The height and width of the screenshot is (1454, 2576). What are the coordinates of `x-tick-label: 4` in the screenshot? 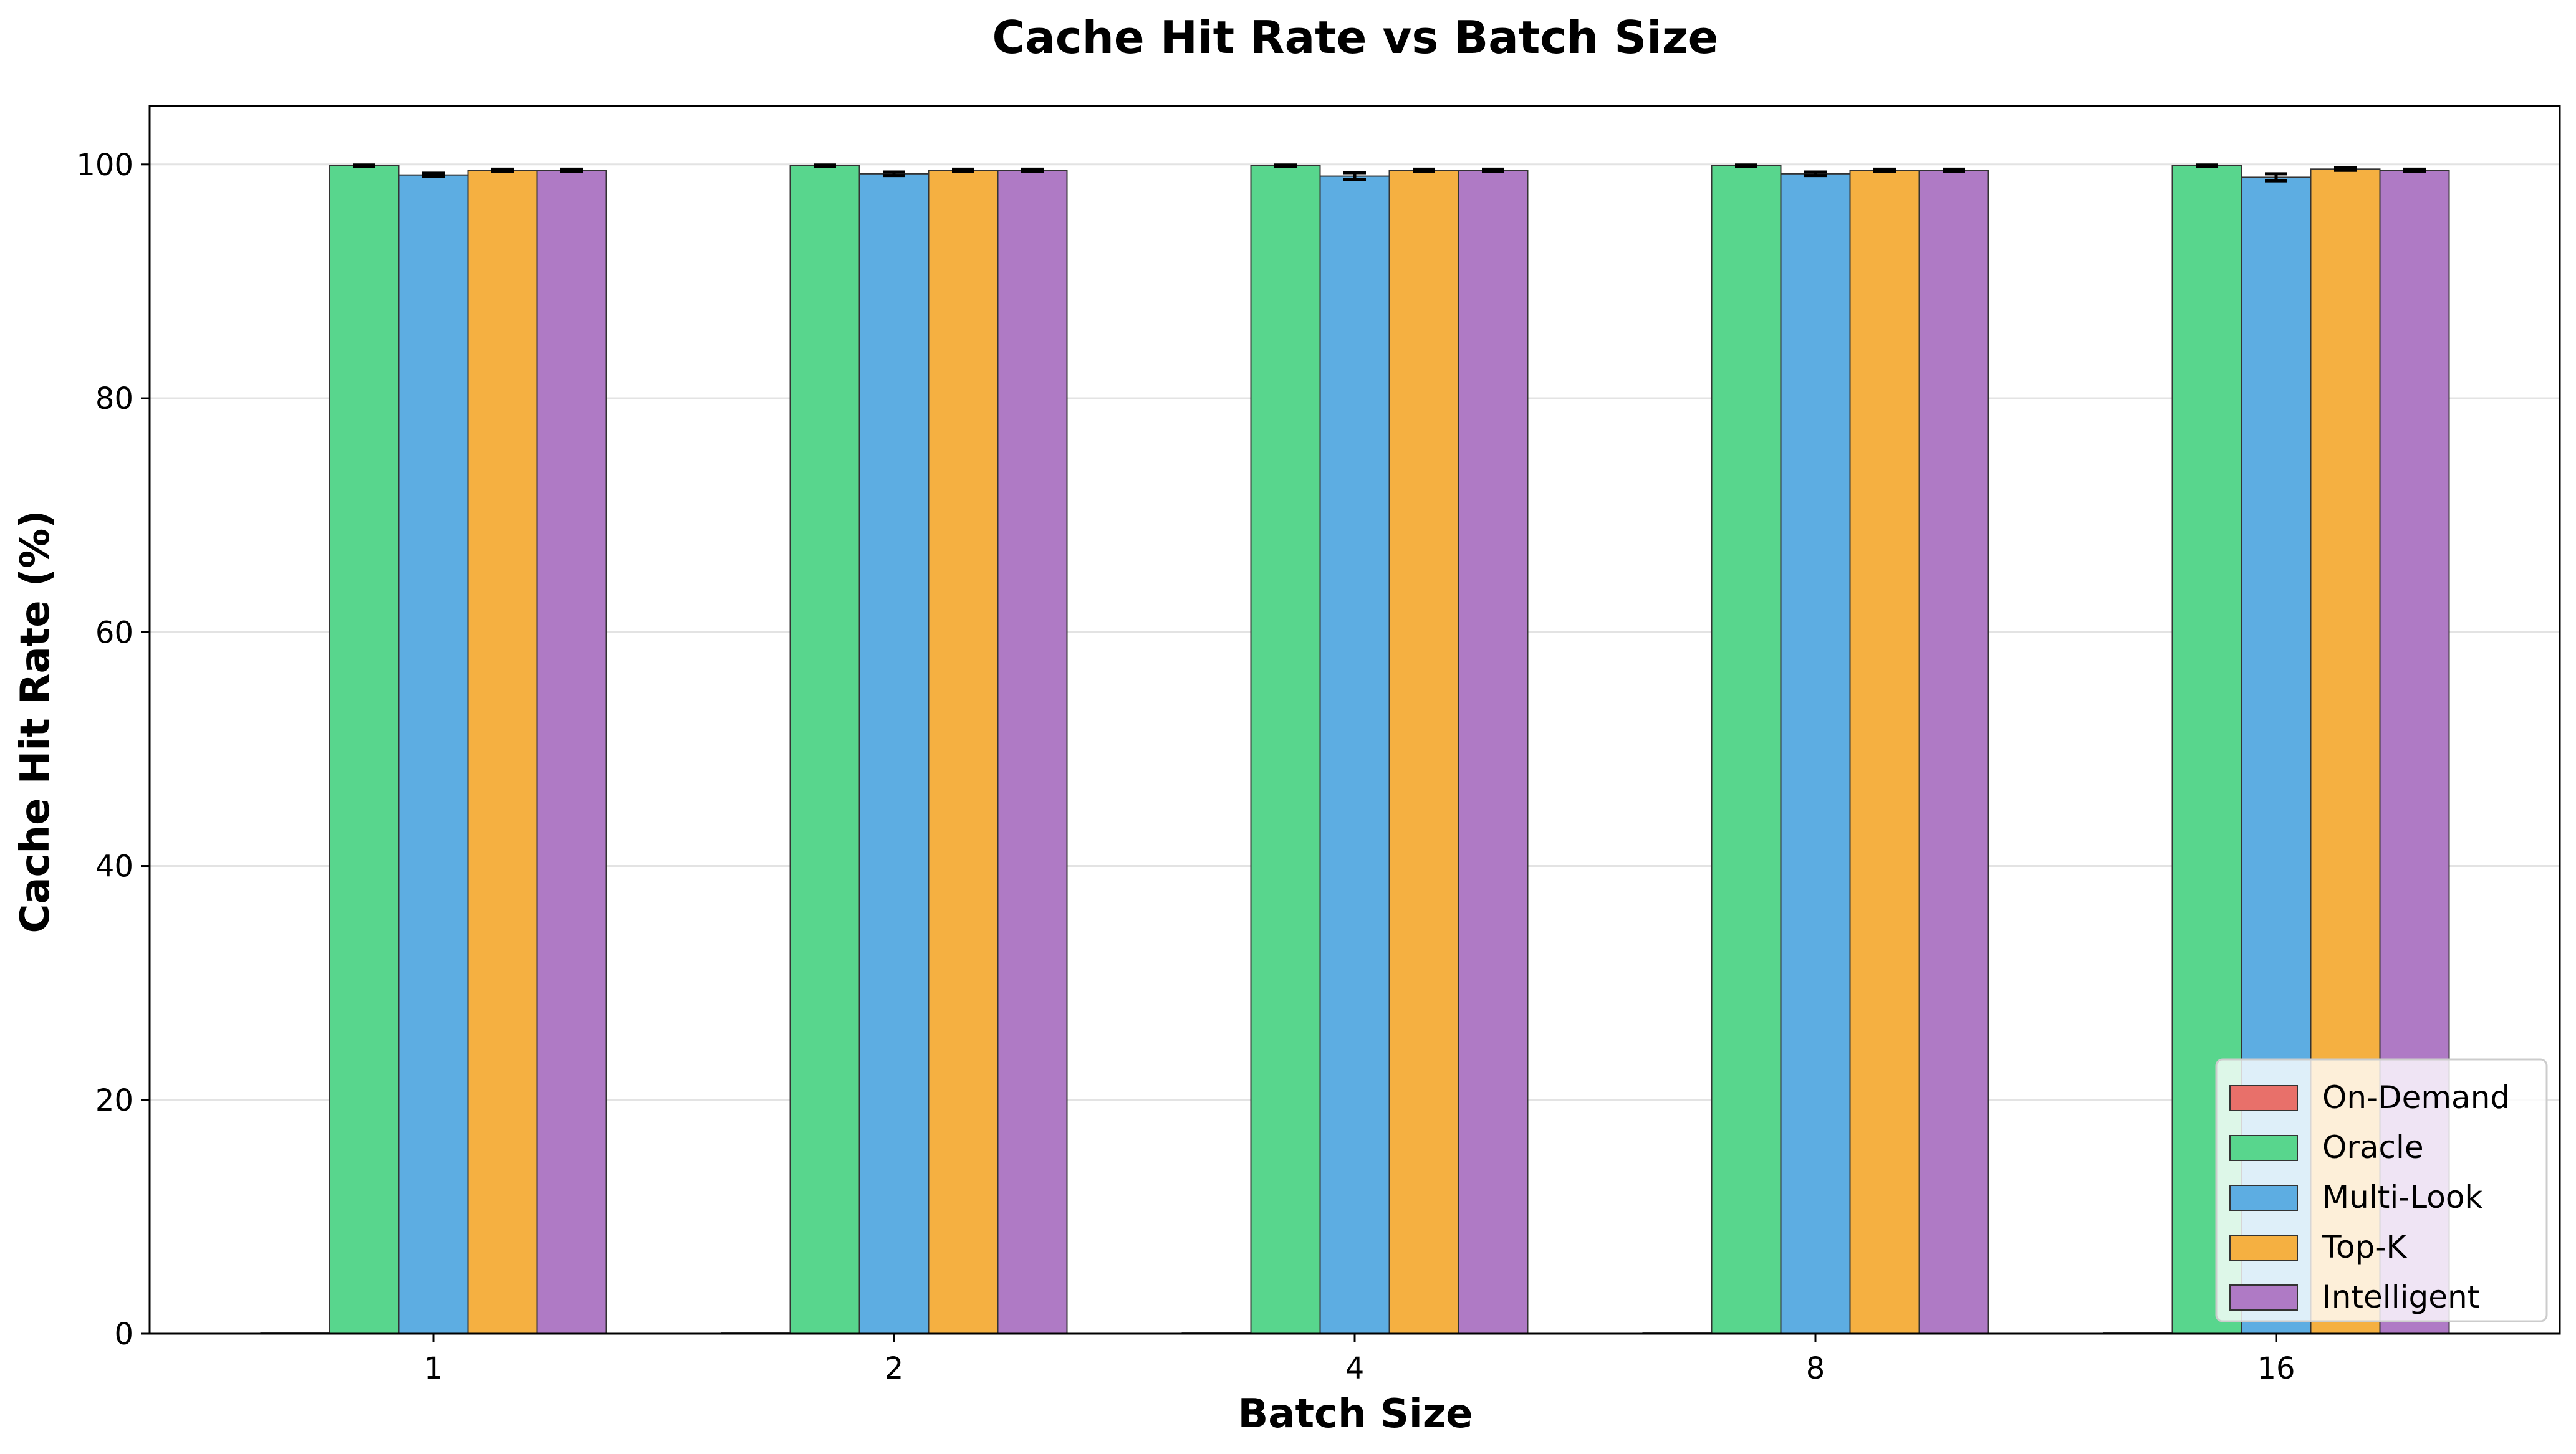 It's located at (1355, 1368).